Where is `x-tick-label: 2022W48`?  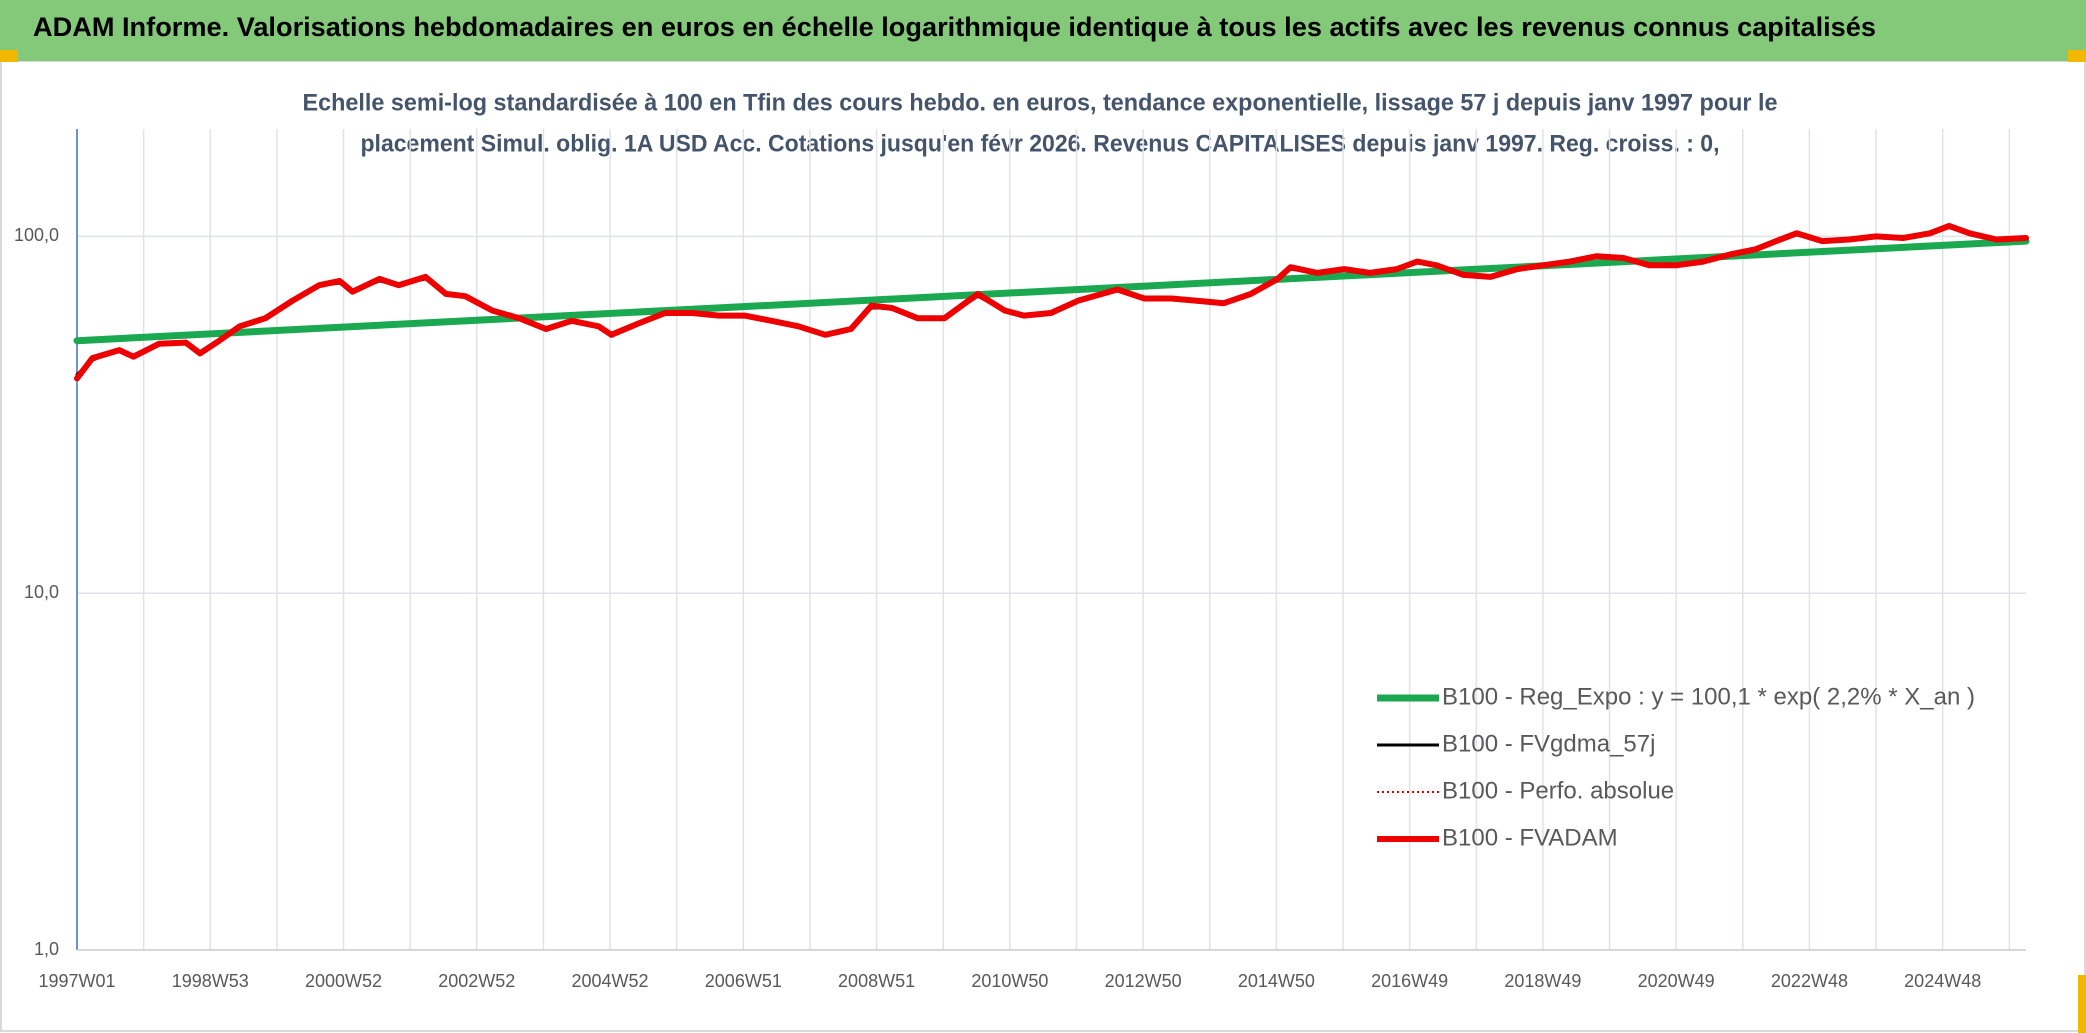 x-tick-label: 2022W48 is located at coordinates (1809, 981).